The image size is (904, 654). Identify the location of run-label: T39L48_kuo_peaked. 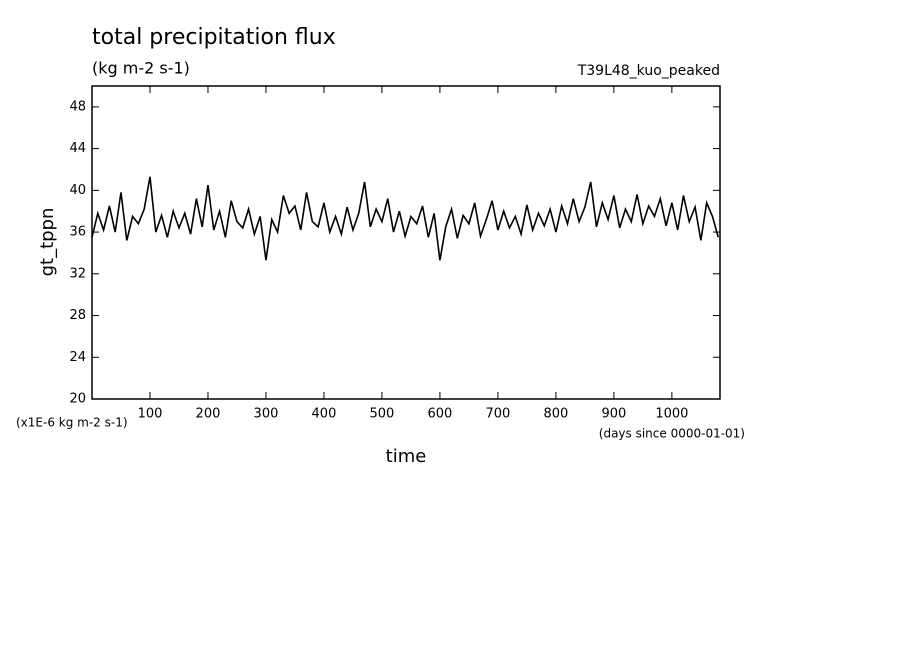
(648, 71).